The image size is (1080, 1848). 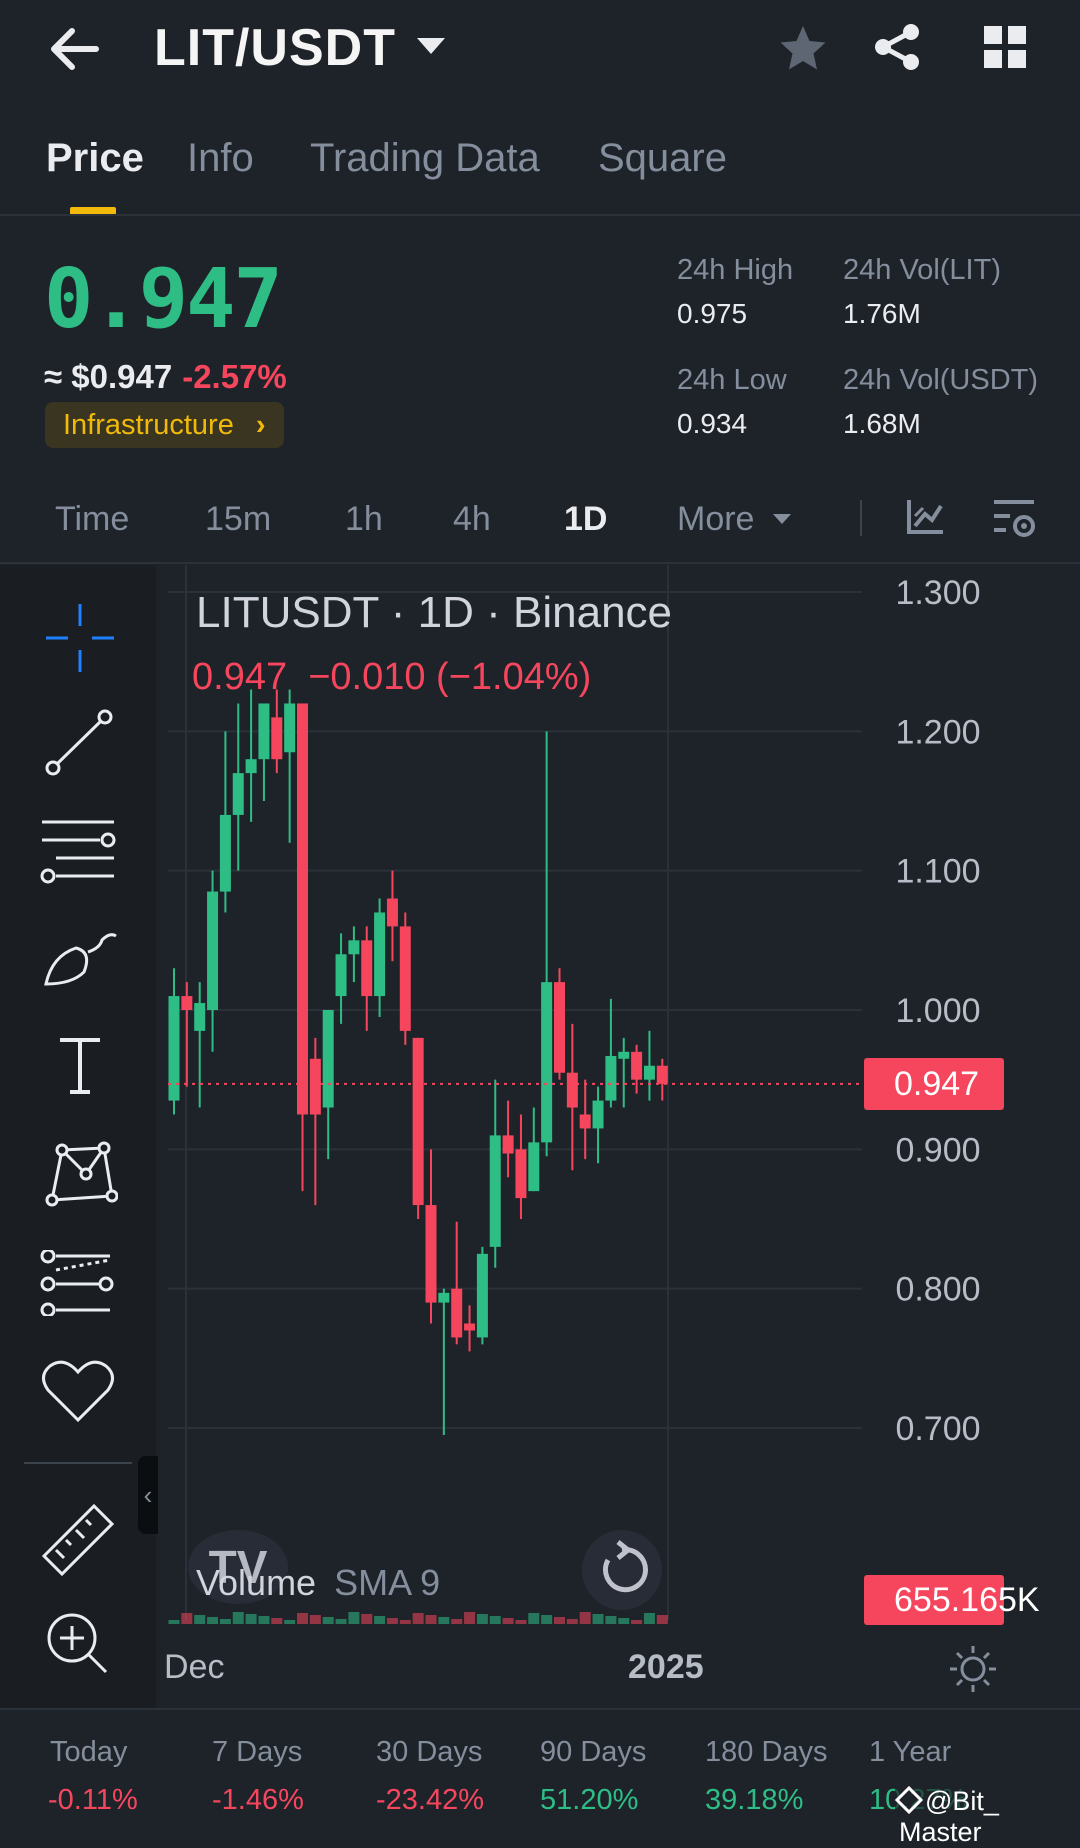 What do you see at coordinates (75, 49) in the screenshot?
I see `back-arrow-icon` at bounding box center [75, 49].